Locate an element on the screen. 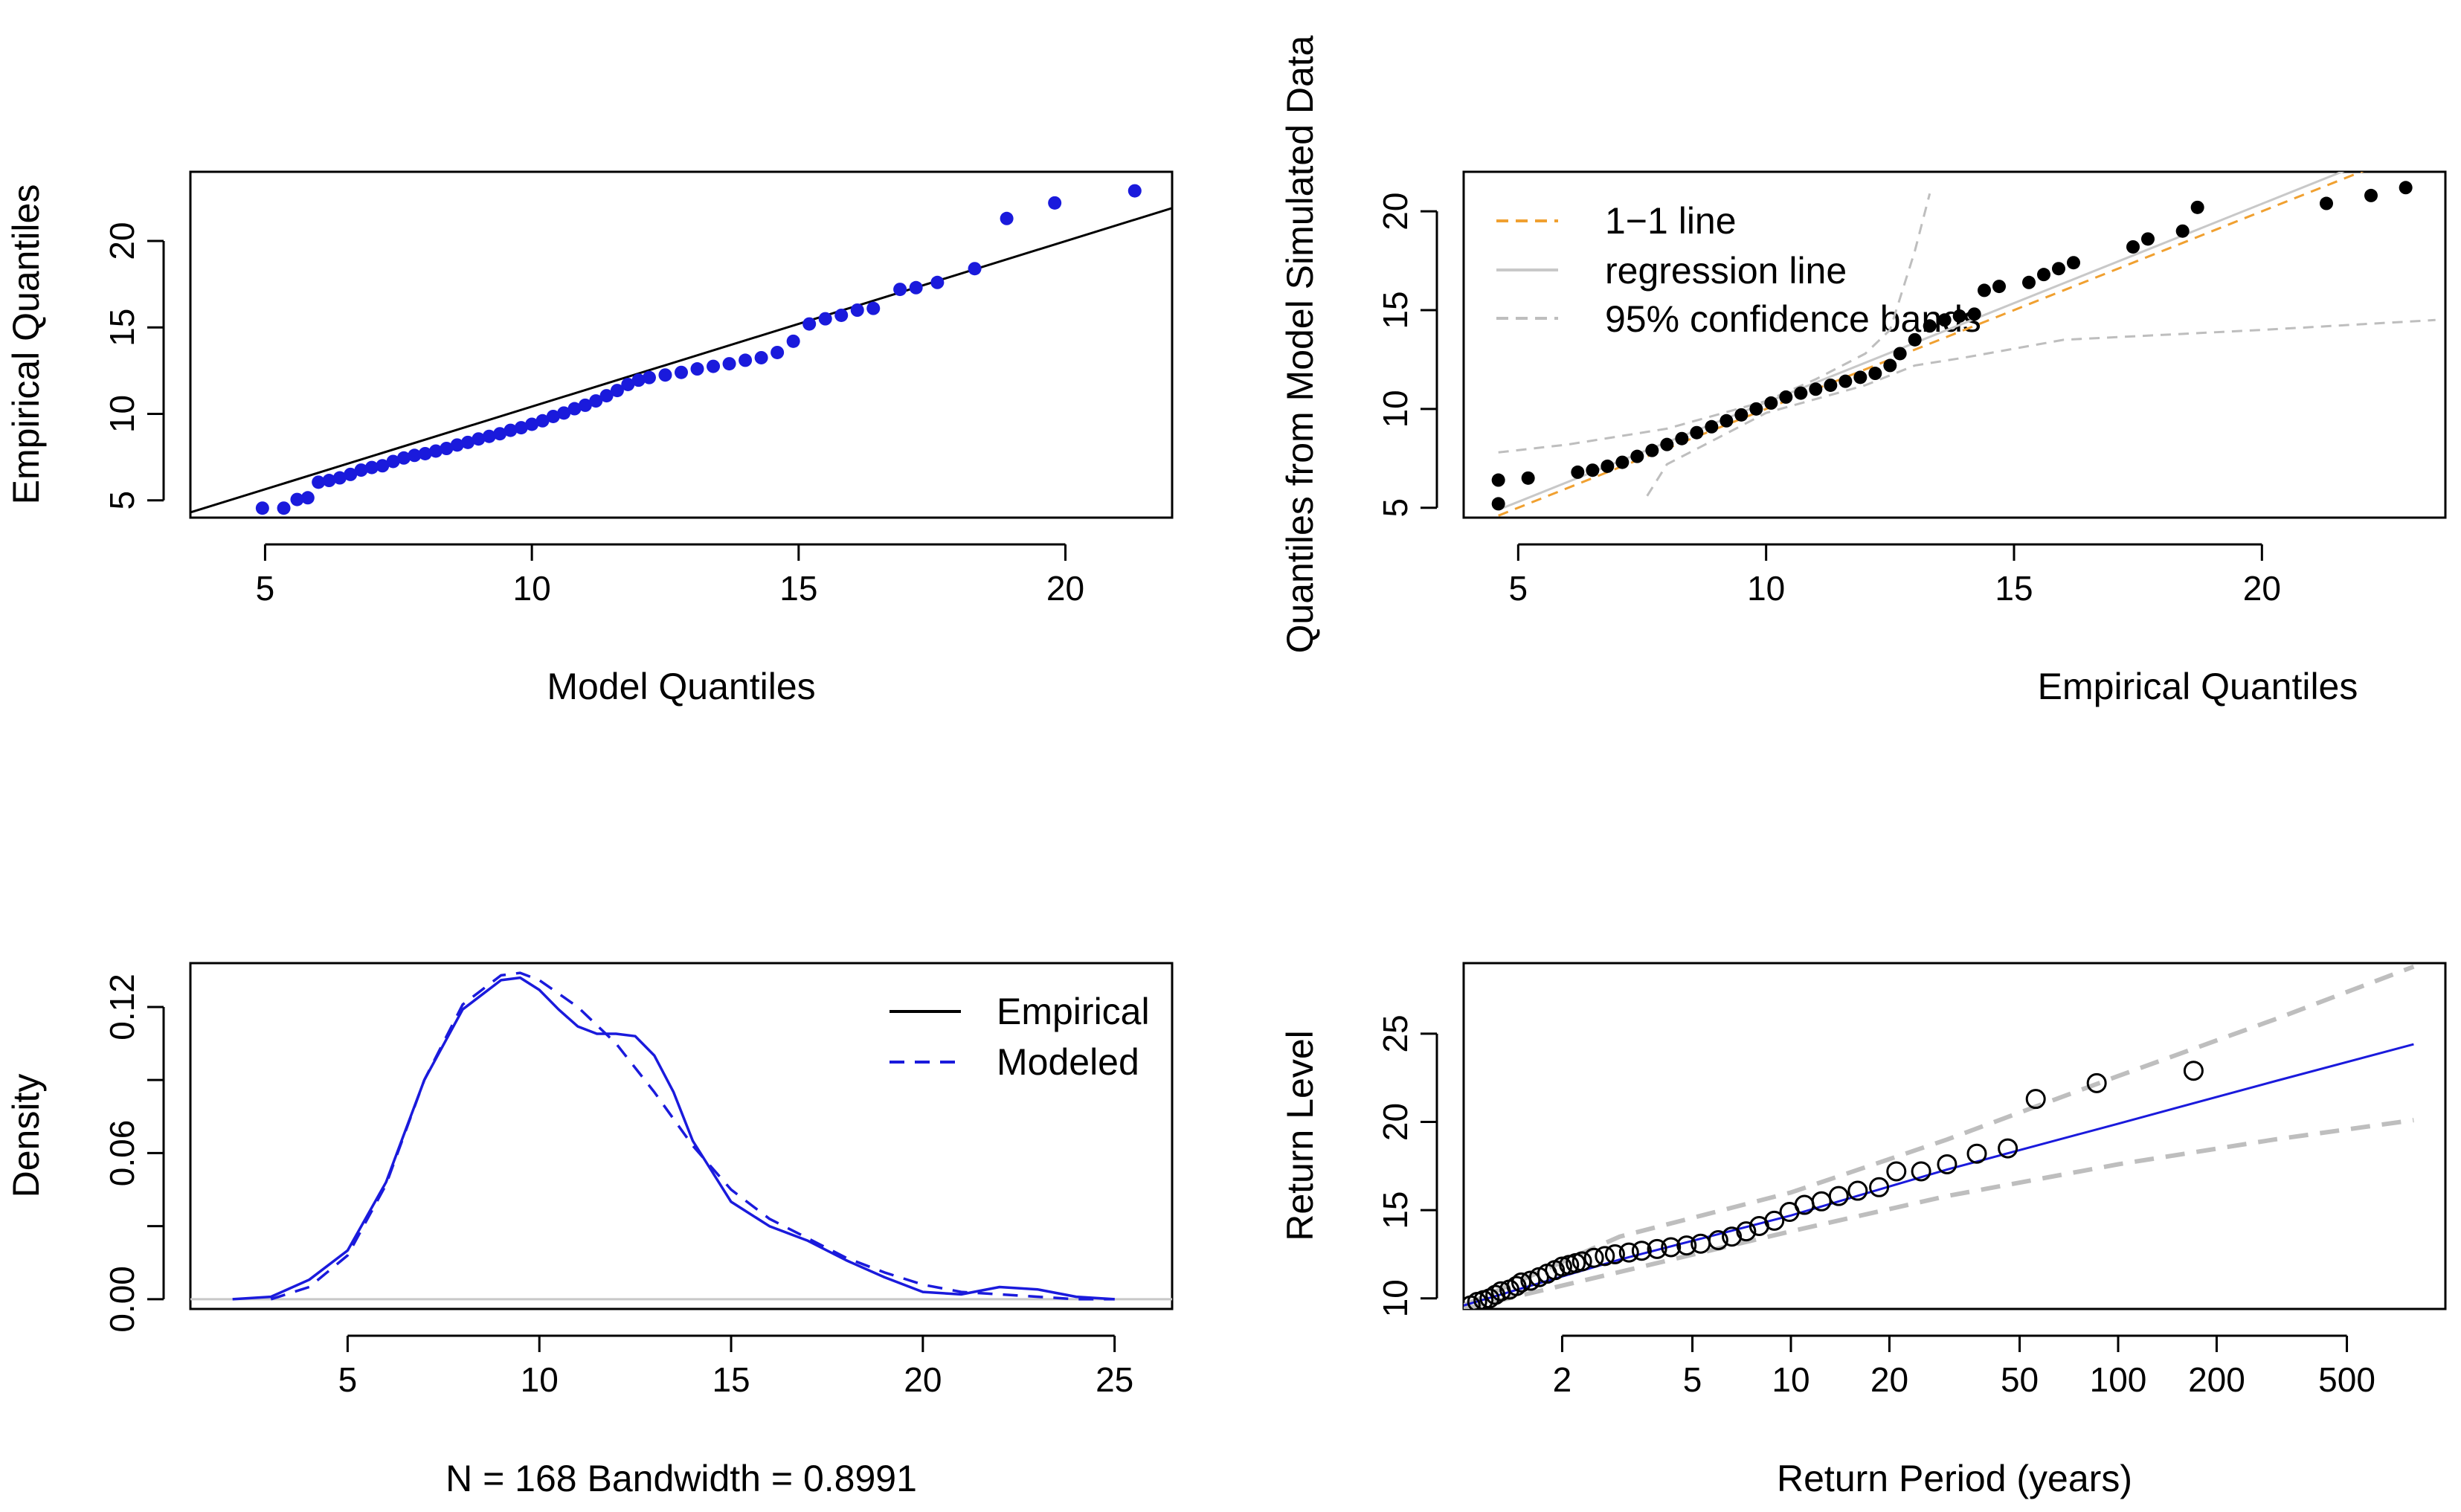  density-series-empirical is located at coordinates (673, 1138).